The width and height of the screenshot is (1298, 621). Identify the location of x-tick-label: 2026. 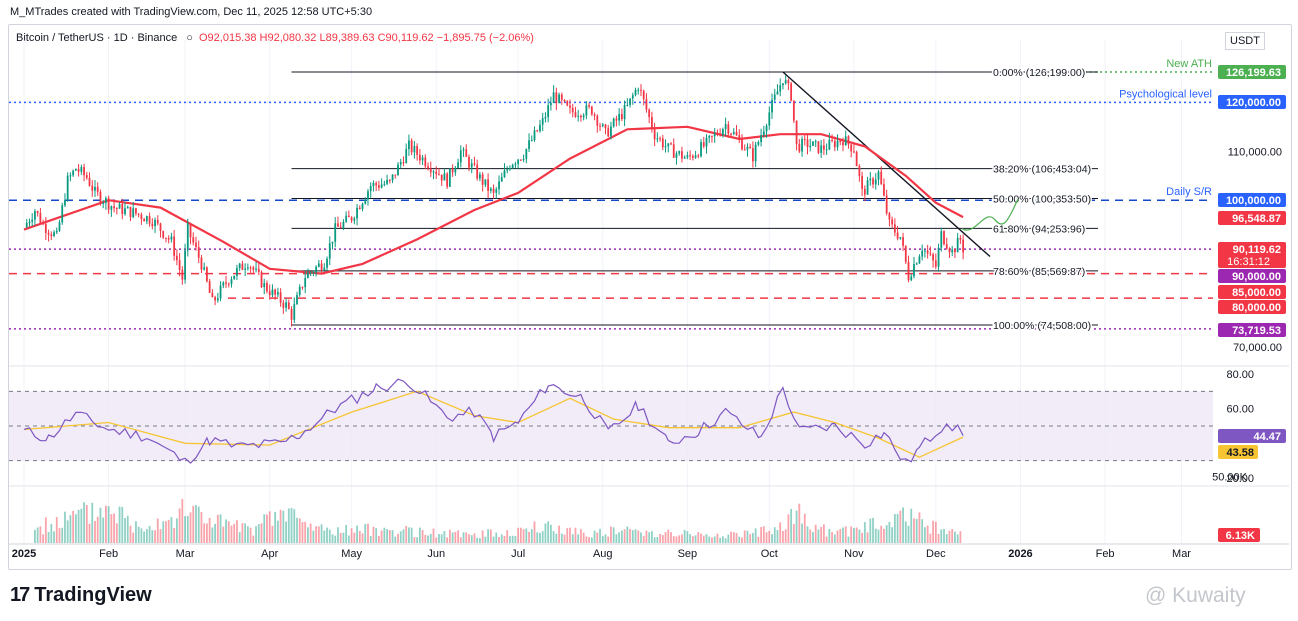
(1020, 554).